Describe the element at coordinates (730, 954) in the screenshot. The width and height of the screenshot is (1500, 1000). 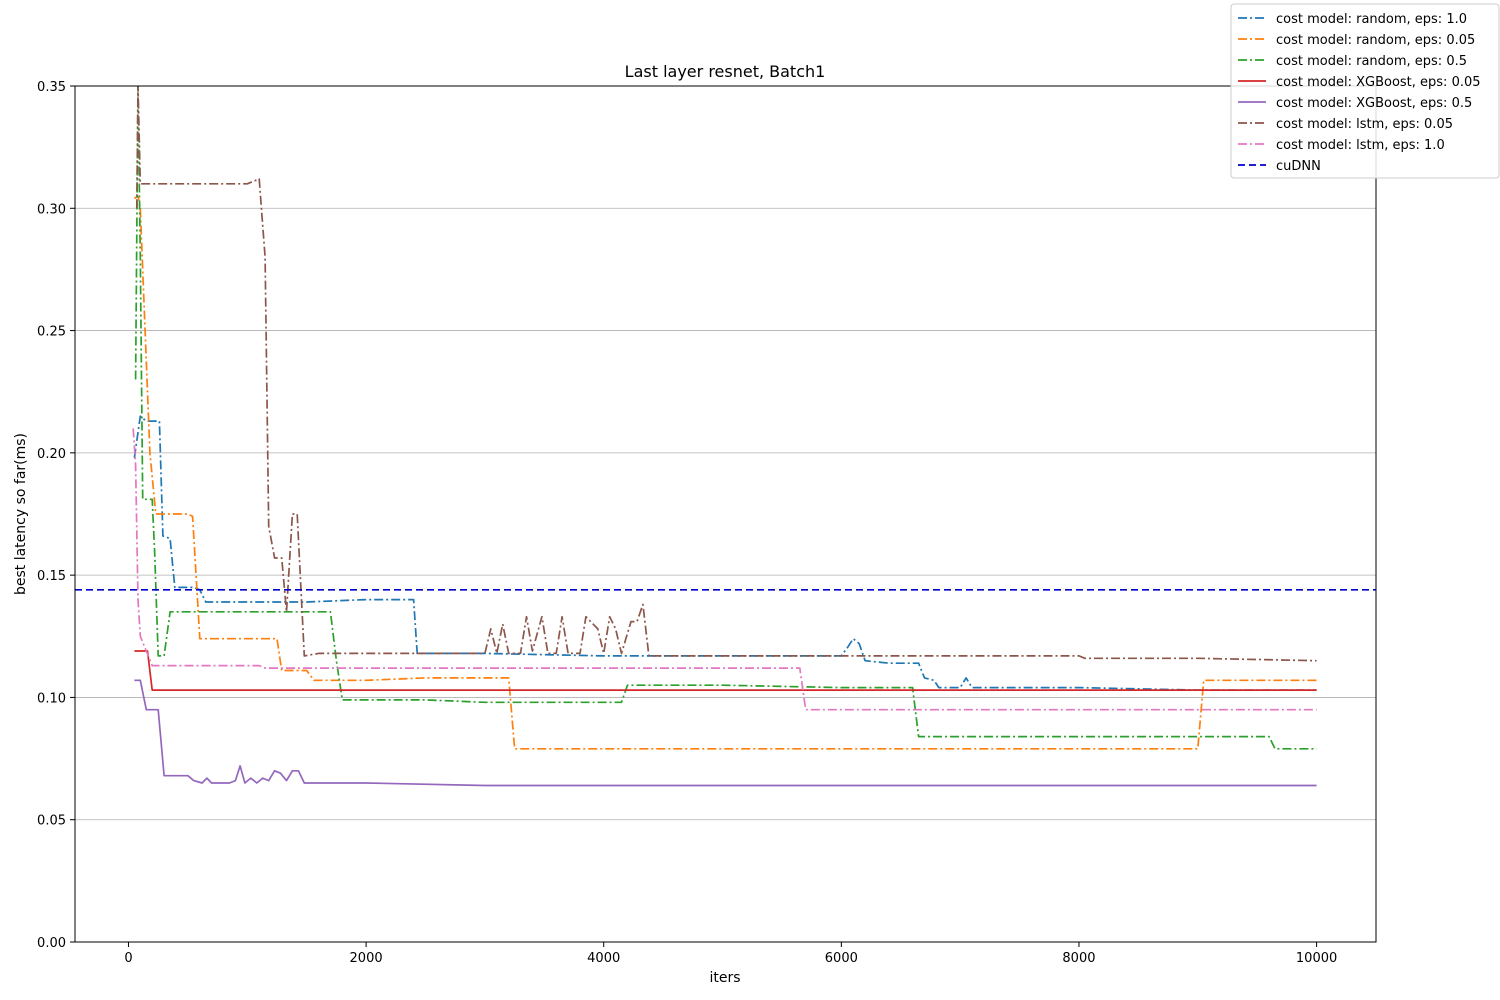
I see `x-axis-ticks: 0 2000 4000 6000 8000 10000` at that location.